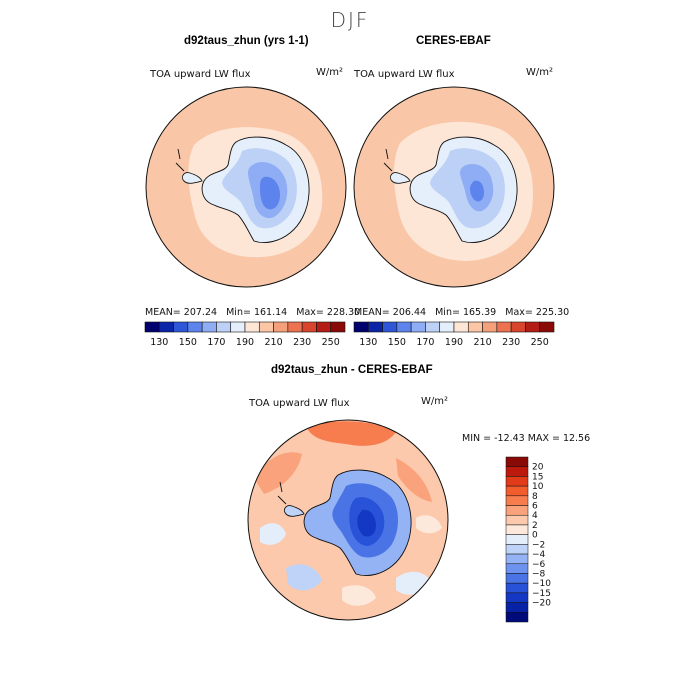 This screenshot has width=700, height=700. What do you see at coordinates (302, 342) in the screenshot?
I see `colorbar-model-tick-label: 230` at bounding box center [302, 342].